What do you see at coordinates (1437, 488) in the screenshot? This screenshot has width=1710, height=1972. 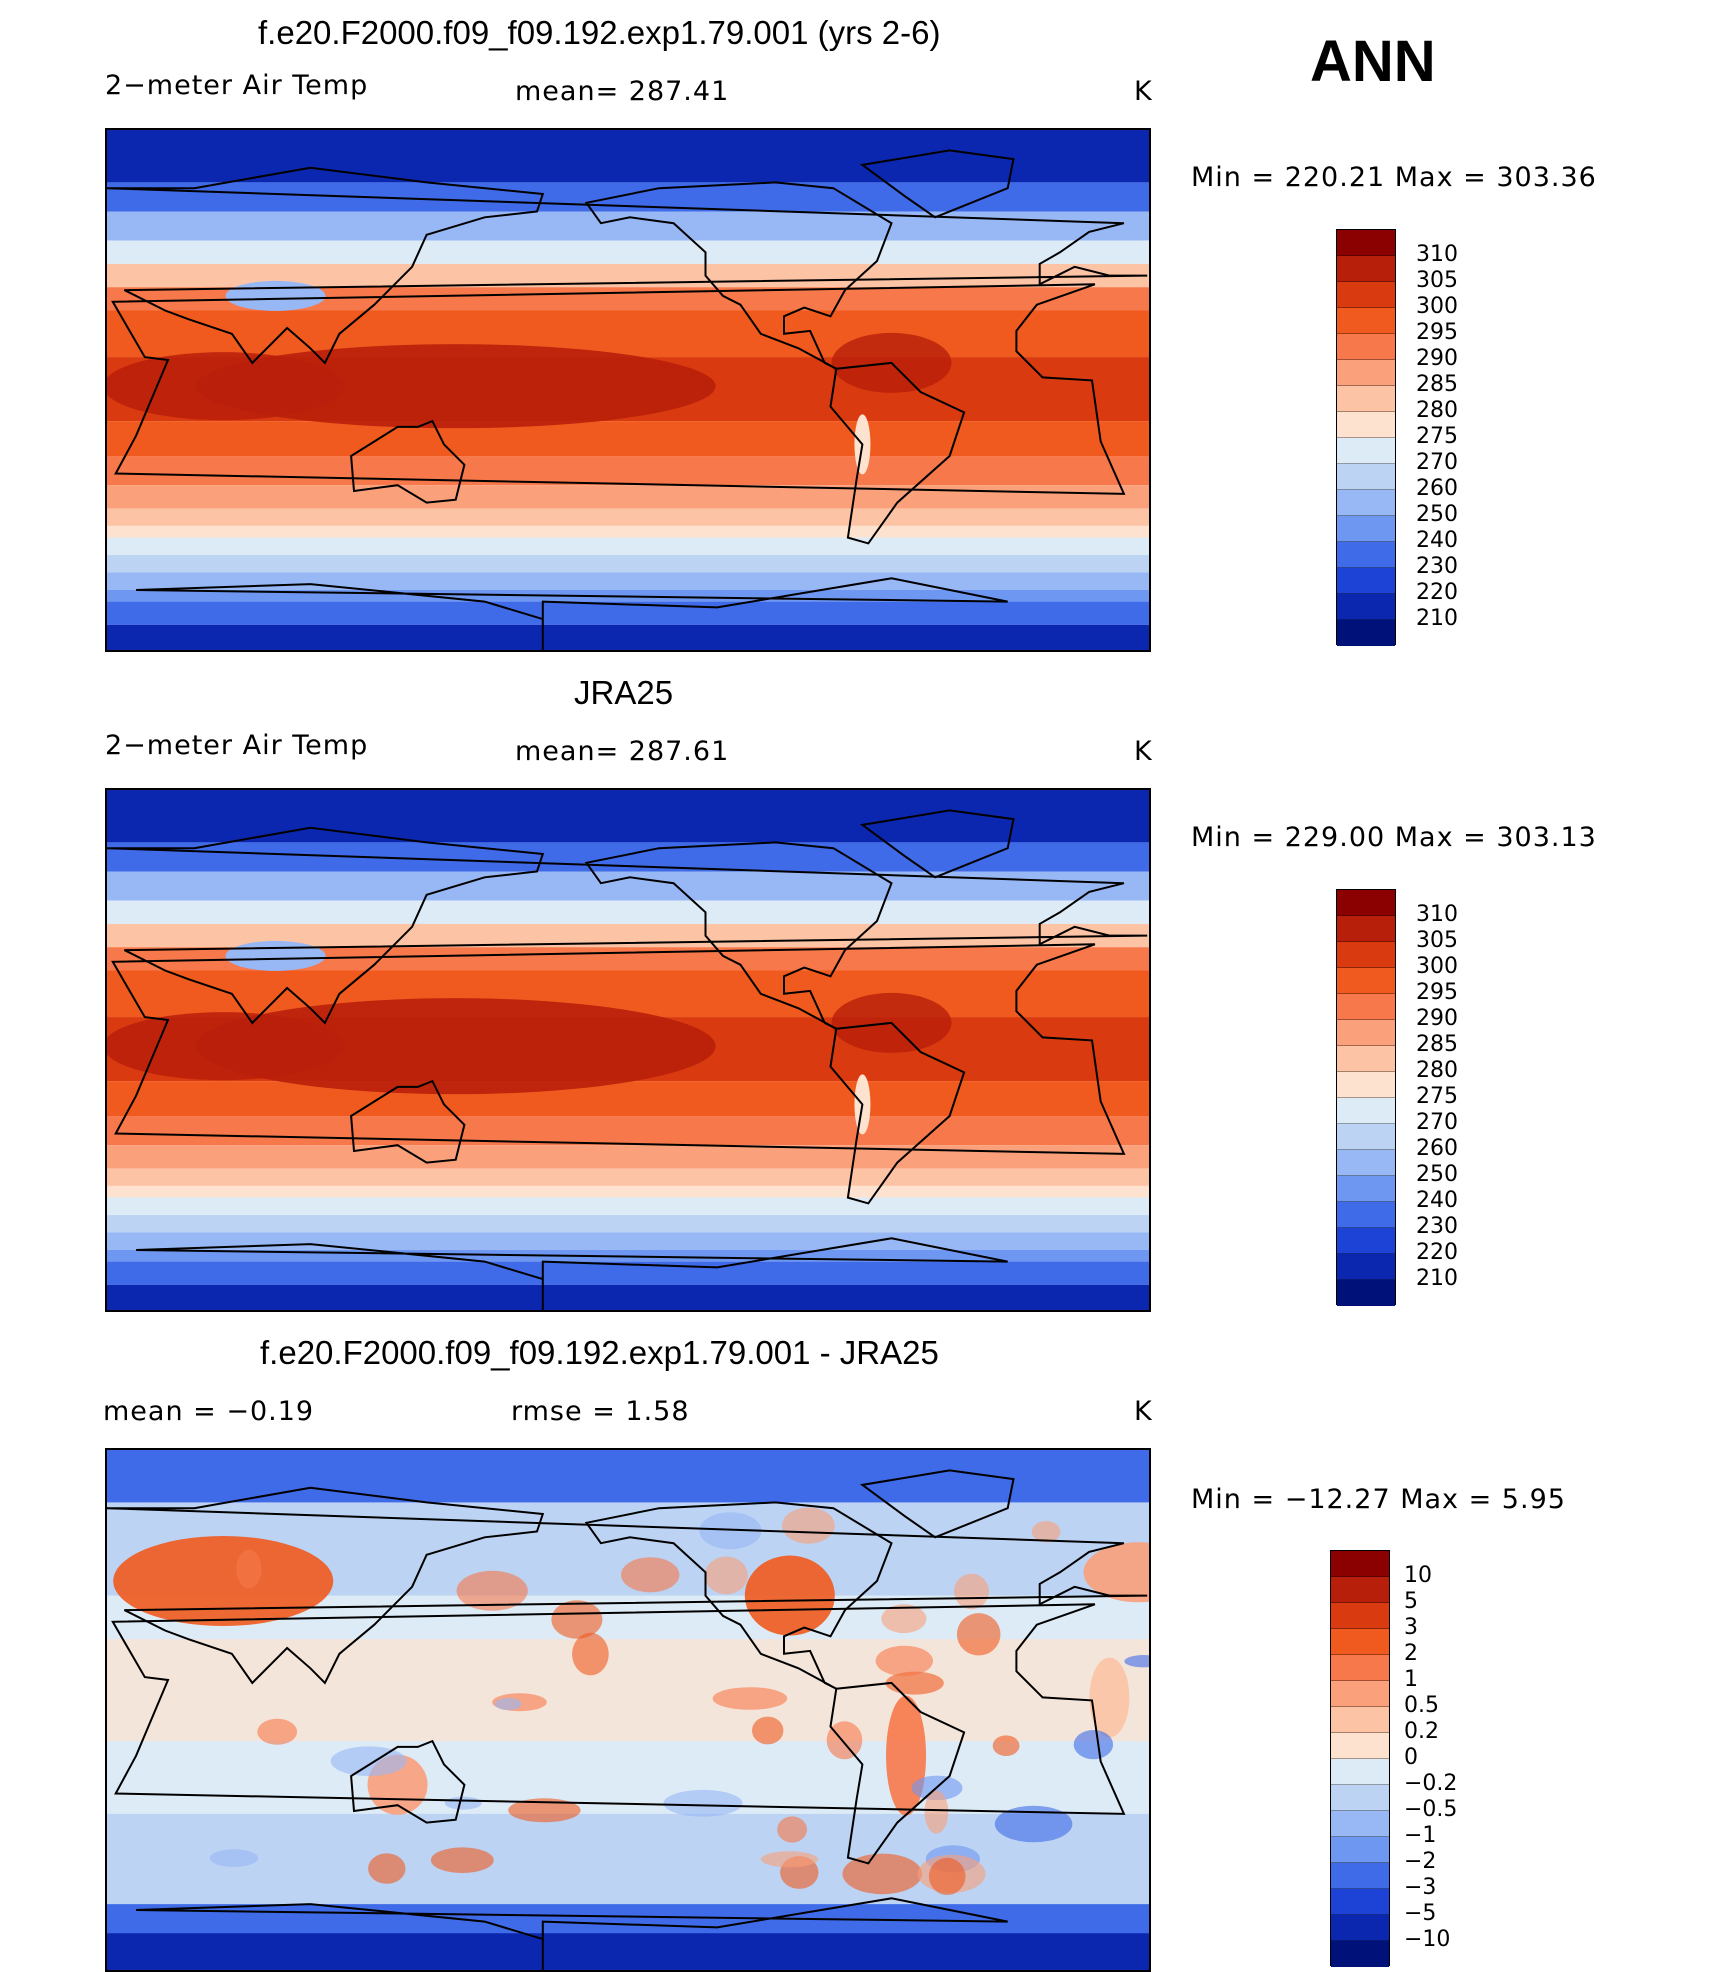 I see `colorbar-tick-label: 260` at bounding box center [1437, 488].